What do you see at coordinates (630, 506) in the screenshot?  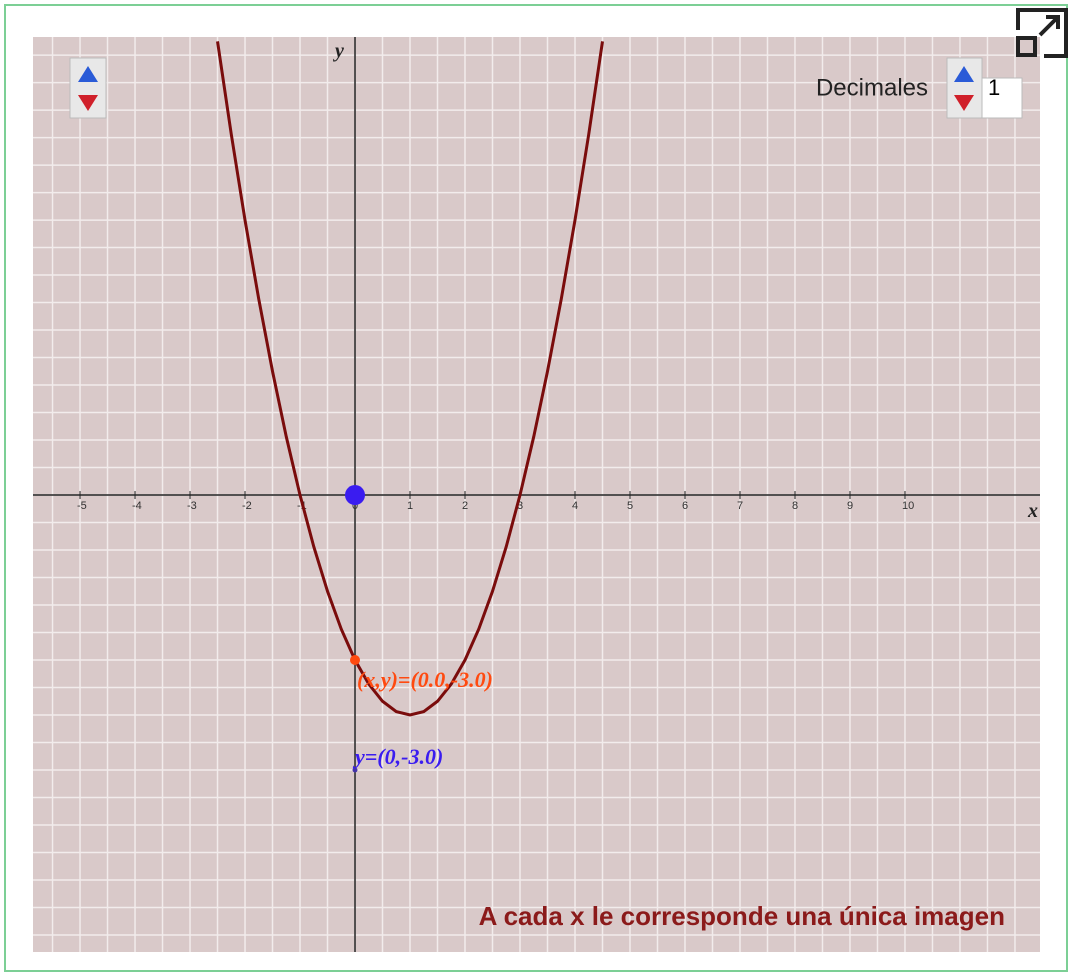 I see `x-tick-label: 5` at bounding box center [630, 506].